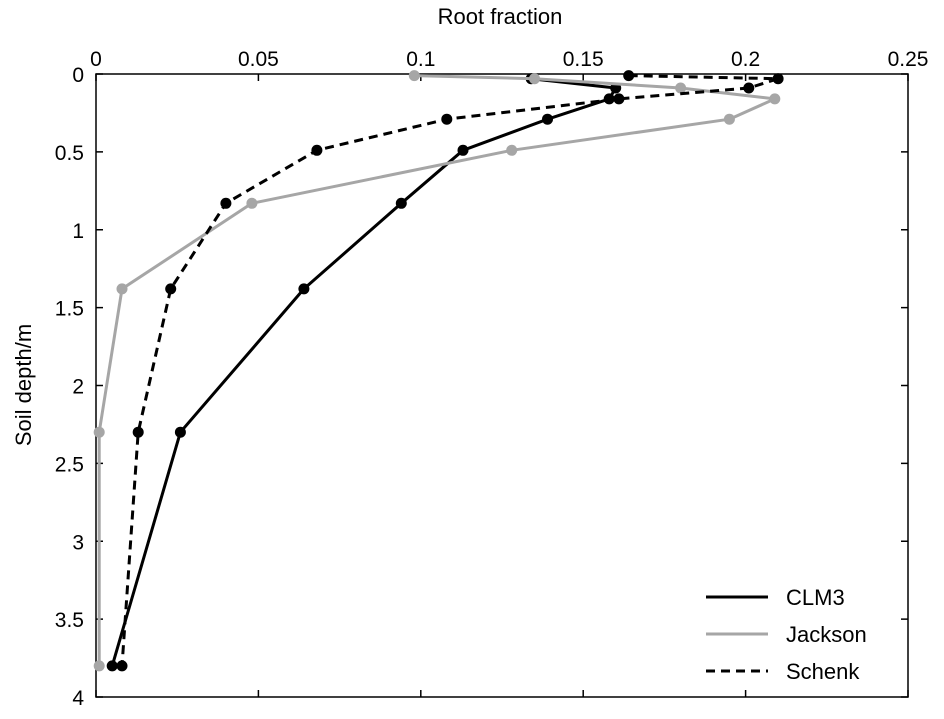 The image size is (944, 719). Describe the element at coordinates (815, 597) in the screenshot. I see `legend-label-clm3: CLM3` at that location.